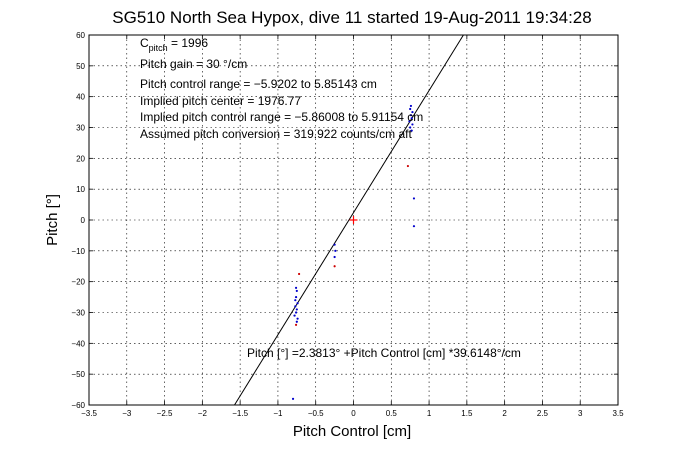  Describe the element at coordinates (193, 64) in the screenshot. I see `annotation-pitch-gain: Pitch gain = 30 °/cm` at that location.